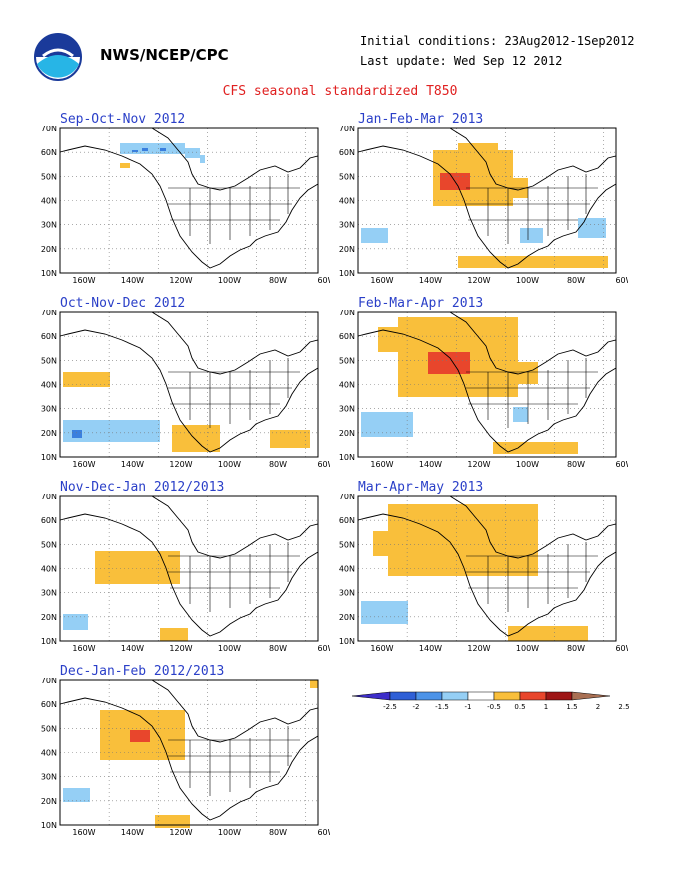 The image size is (680, 880). Describe the element at coordinates (123, 119) in the screenshot. I see `panel-title: Sep-Oct-Nov 2012` at that location.